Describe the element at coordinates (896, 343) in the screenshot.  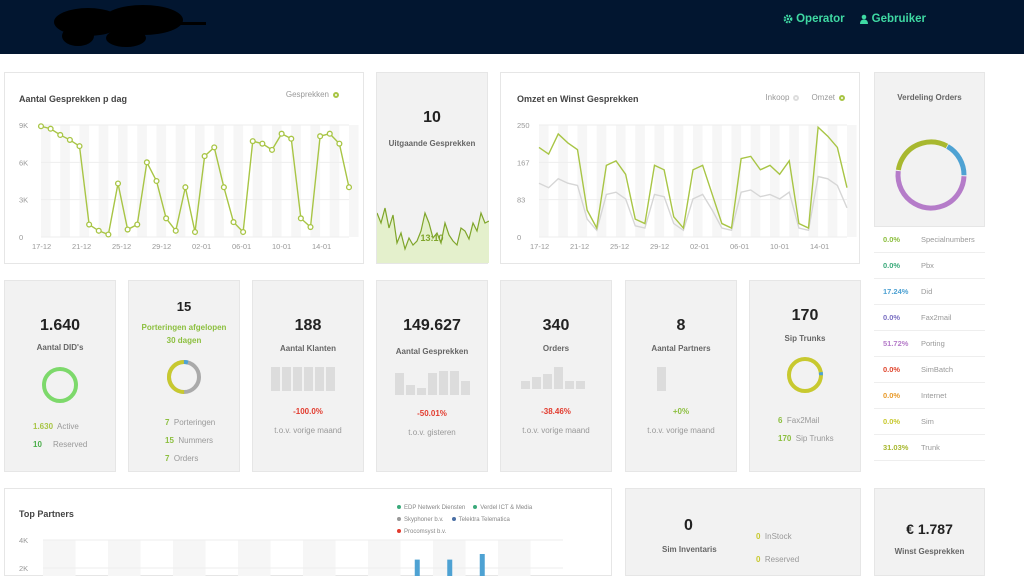
I see `orders-row-pct: 51.72%` at that location.